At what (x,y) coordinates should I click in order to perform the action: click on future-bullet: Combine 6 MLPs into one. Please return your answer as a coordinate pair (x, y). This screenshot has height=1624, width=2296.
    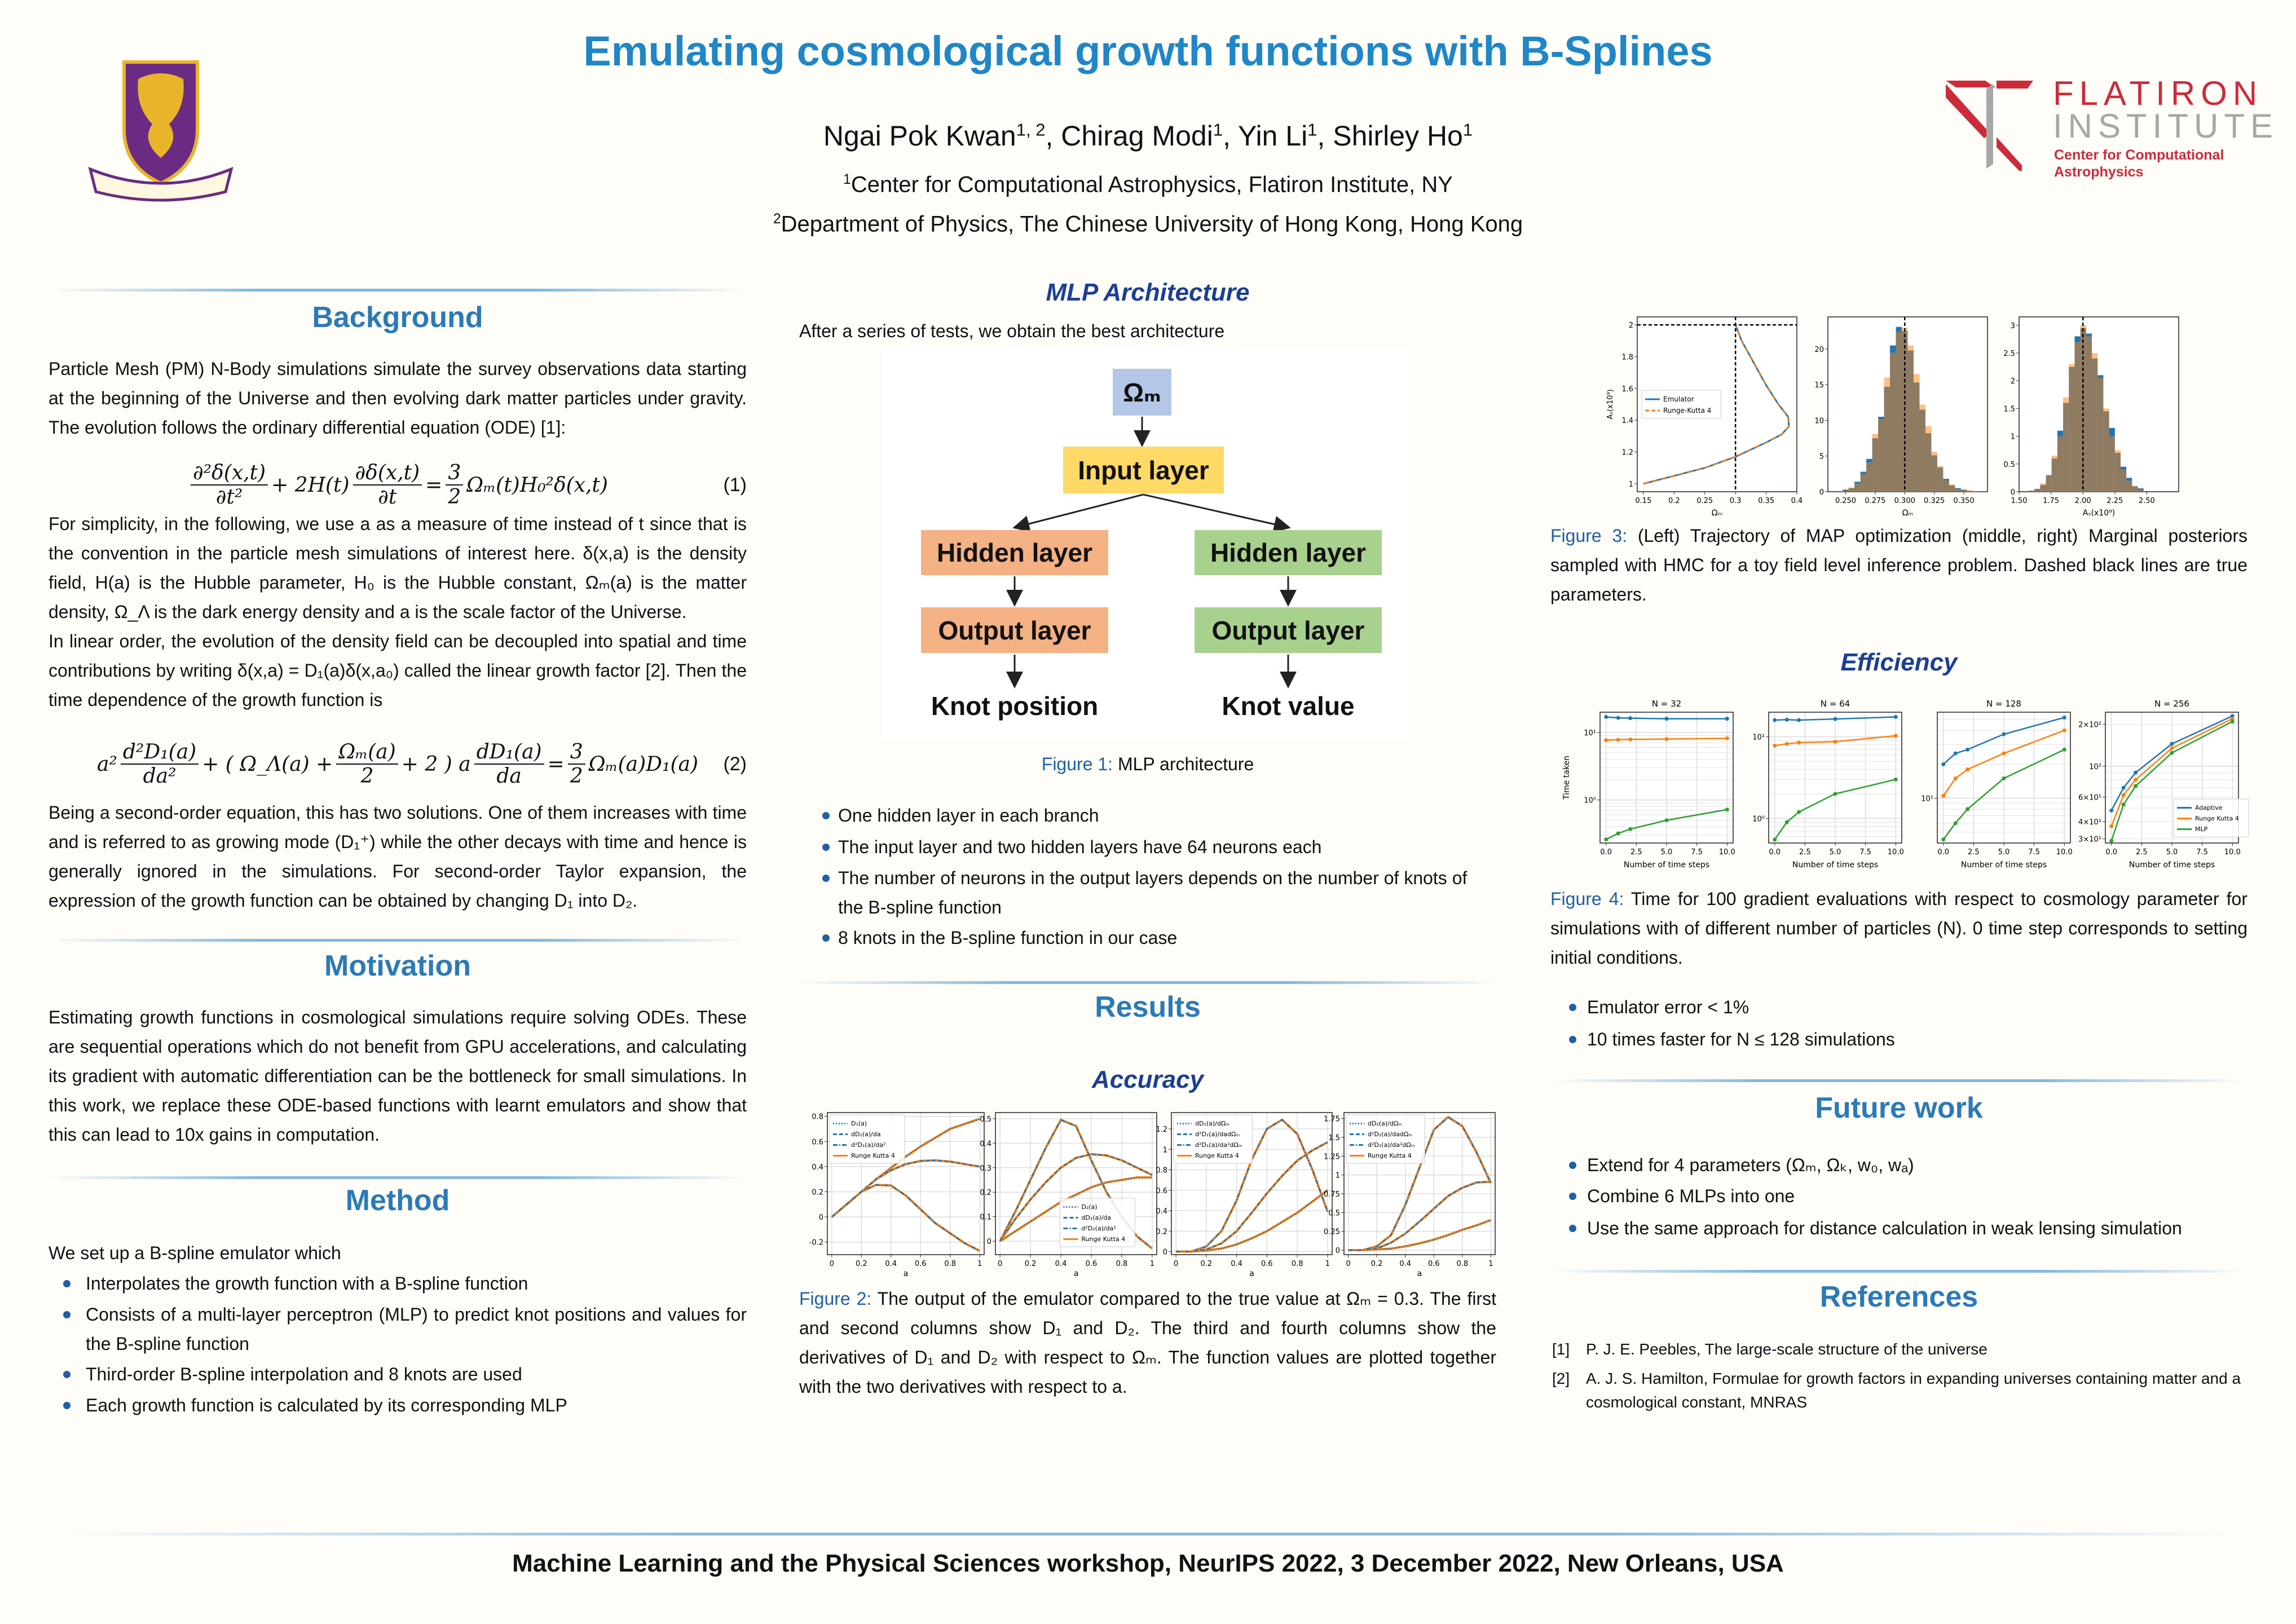
    Looking at the image, I should click on (1907, 1196).